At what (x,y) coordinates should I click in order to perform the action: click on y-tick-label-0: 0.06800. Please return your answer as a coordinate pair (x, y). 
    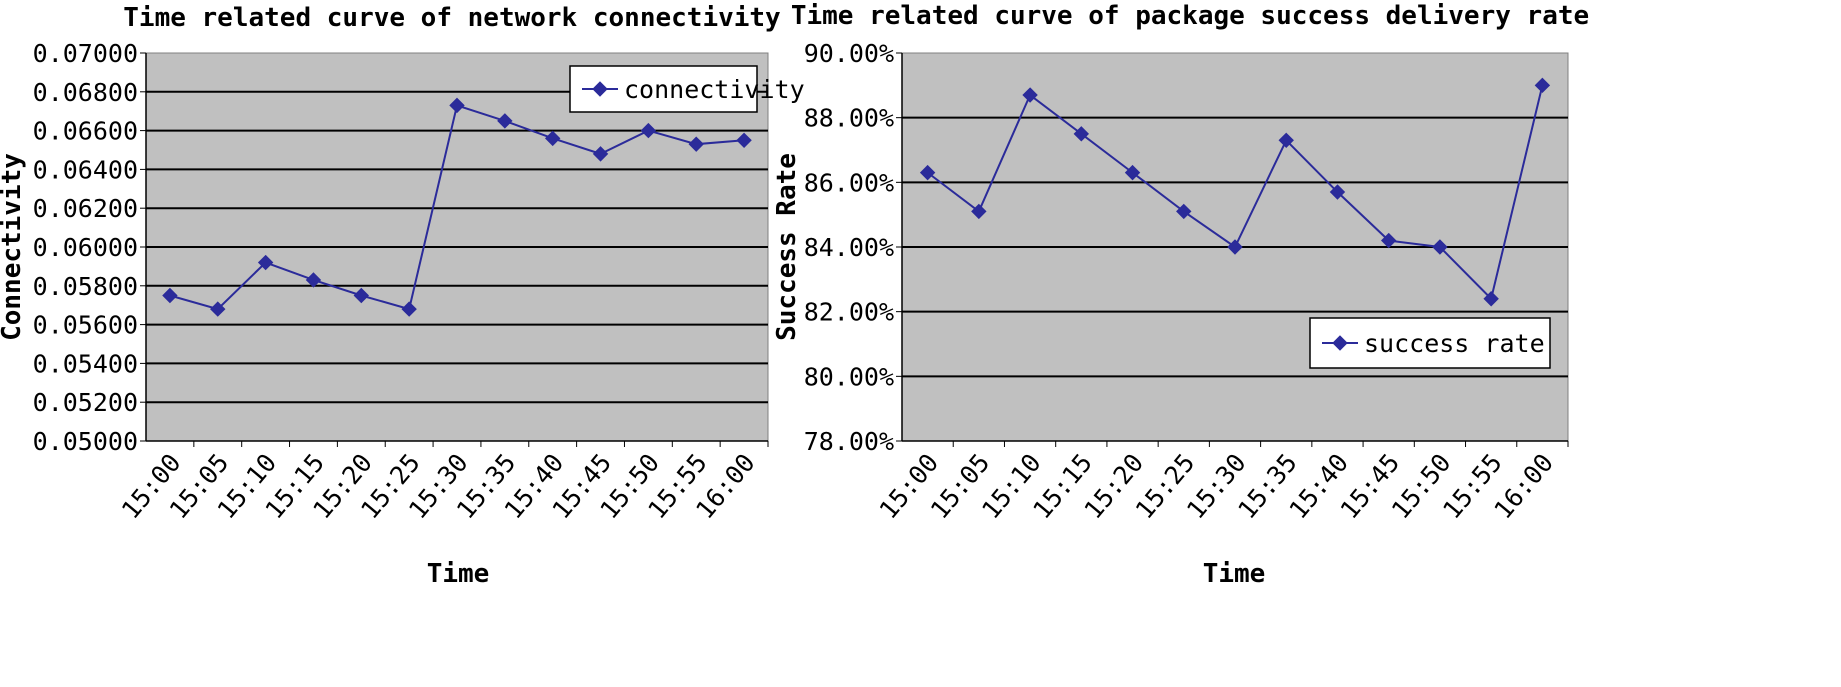
    Looking at the image, I should click on (85, 92).